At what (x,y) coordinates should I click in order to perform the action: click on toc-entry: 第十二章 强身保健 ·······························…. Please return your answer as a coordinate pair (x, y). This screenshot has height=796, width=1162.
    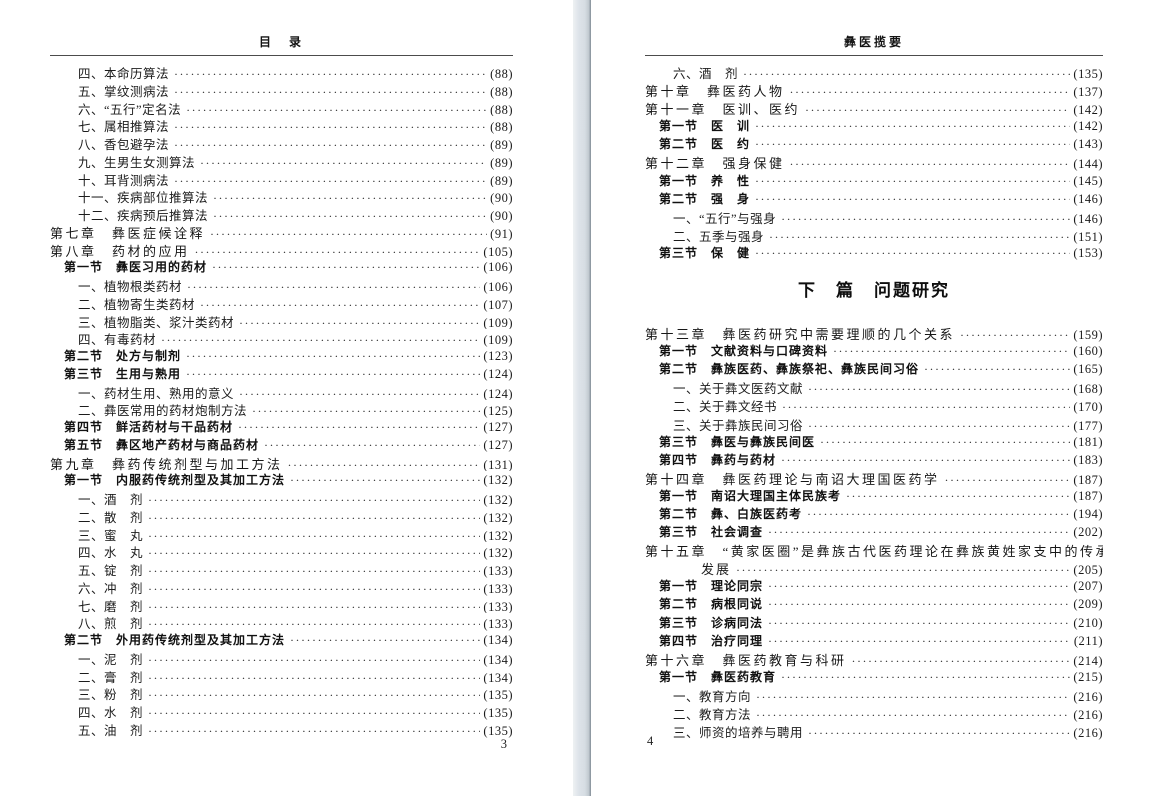
    Looking at the image, I should click on (874, 162).